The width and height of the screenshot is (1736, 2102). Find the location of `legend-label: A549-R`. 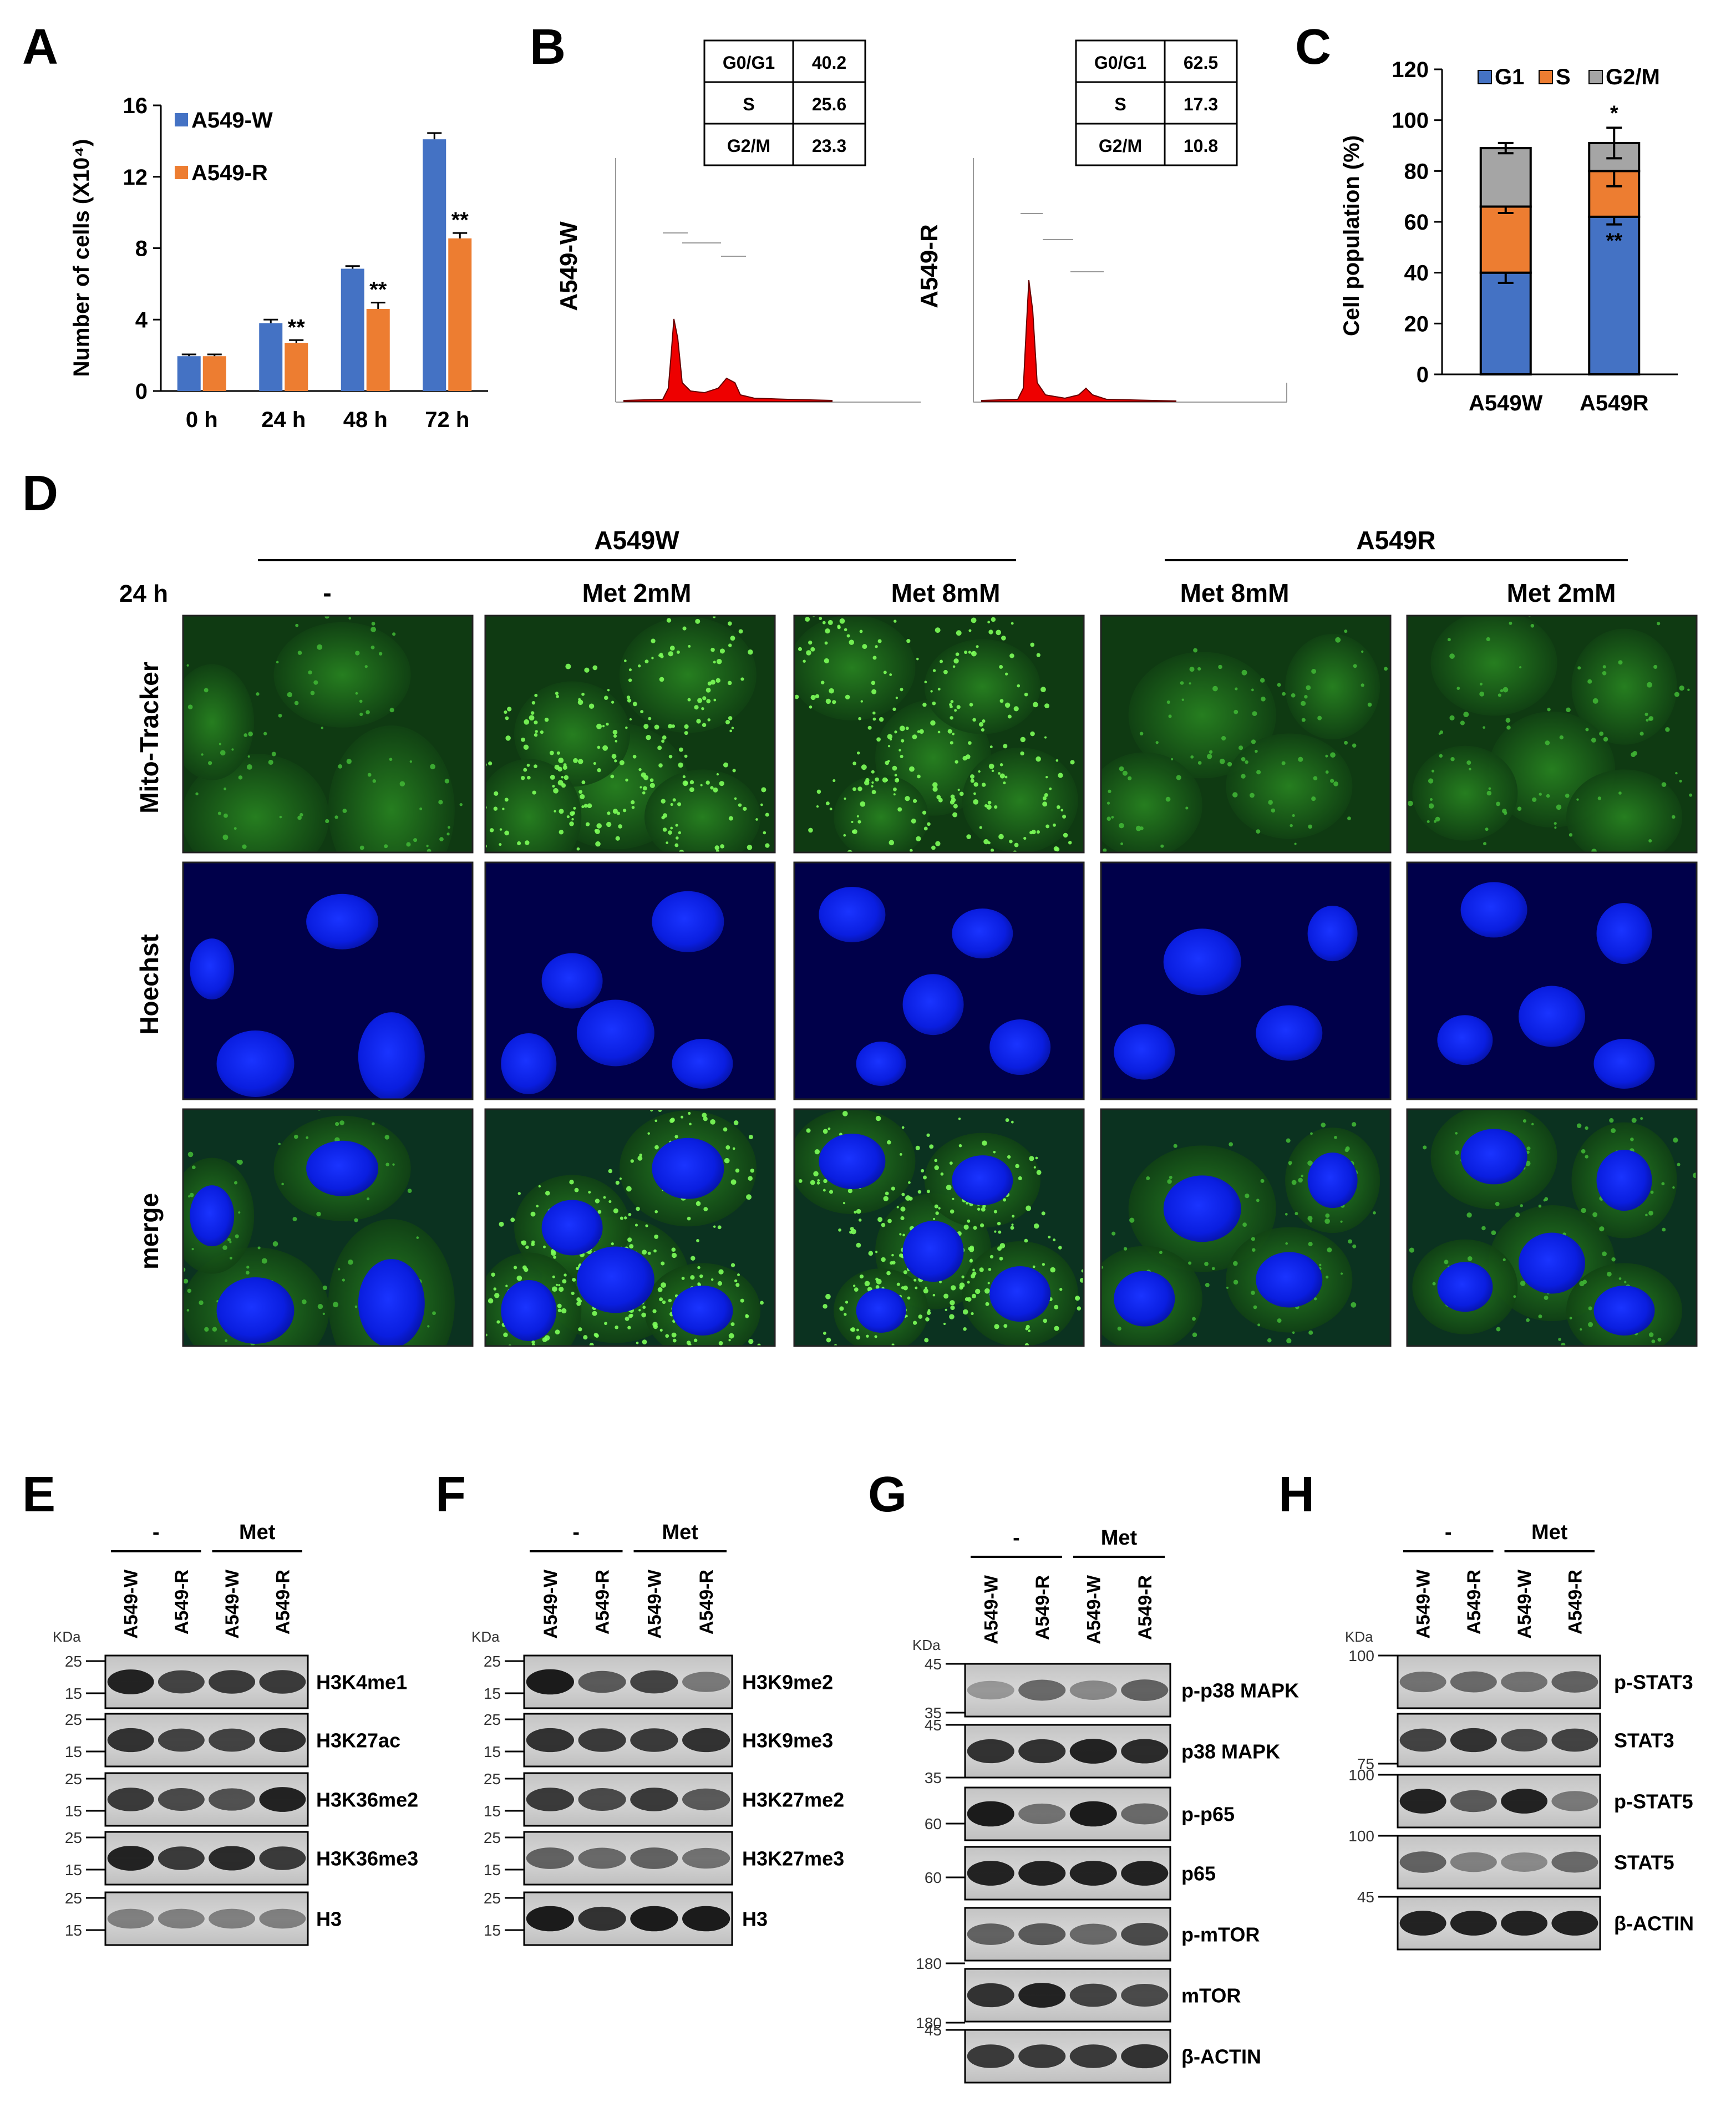

legend-label: A549-R is located at coordinates (230, 173).